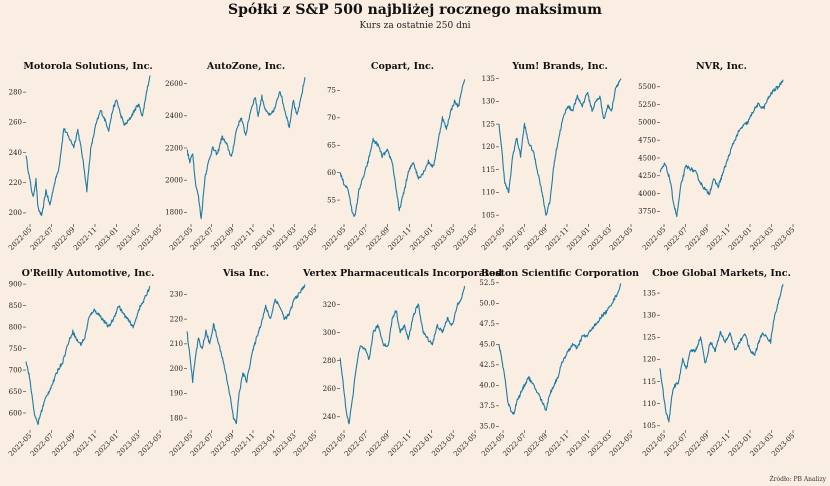 This screenshot has height=486, width=830. Describe the element at coordinates (647, 87) in the screenshot. I see `y-tick-label: 5500` at that location.